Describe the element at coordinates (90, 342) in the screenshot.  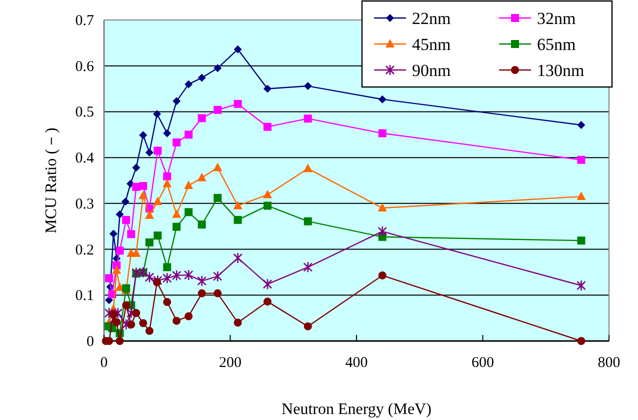
I see `y-tick-label: 0` at that location.